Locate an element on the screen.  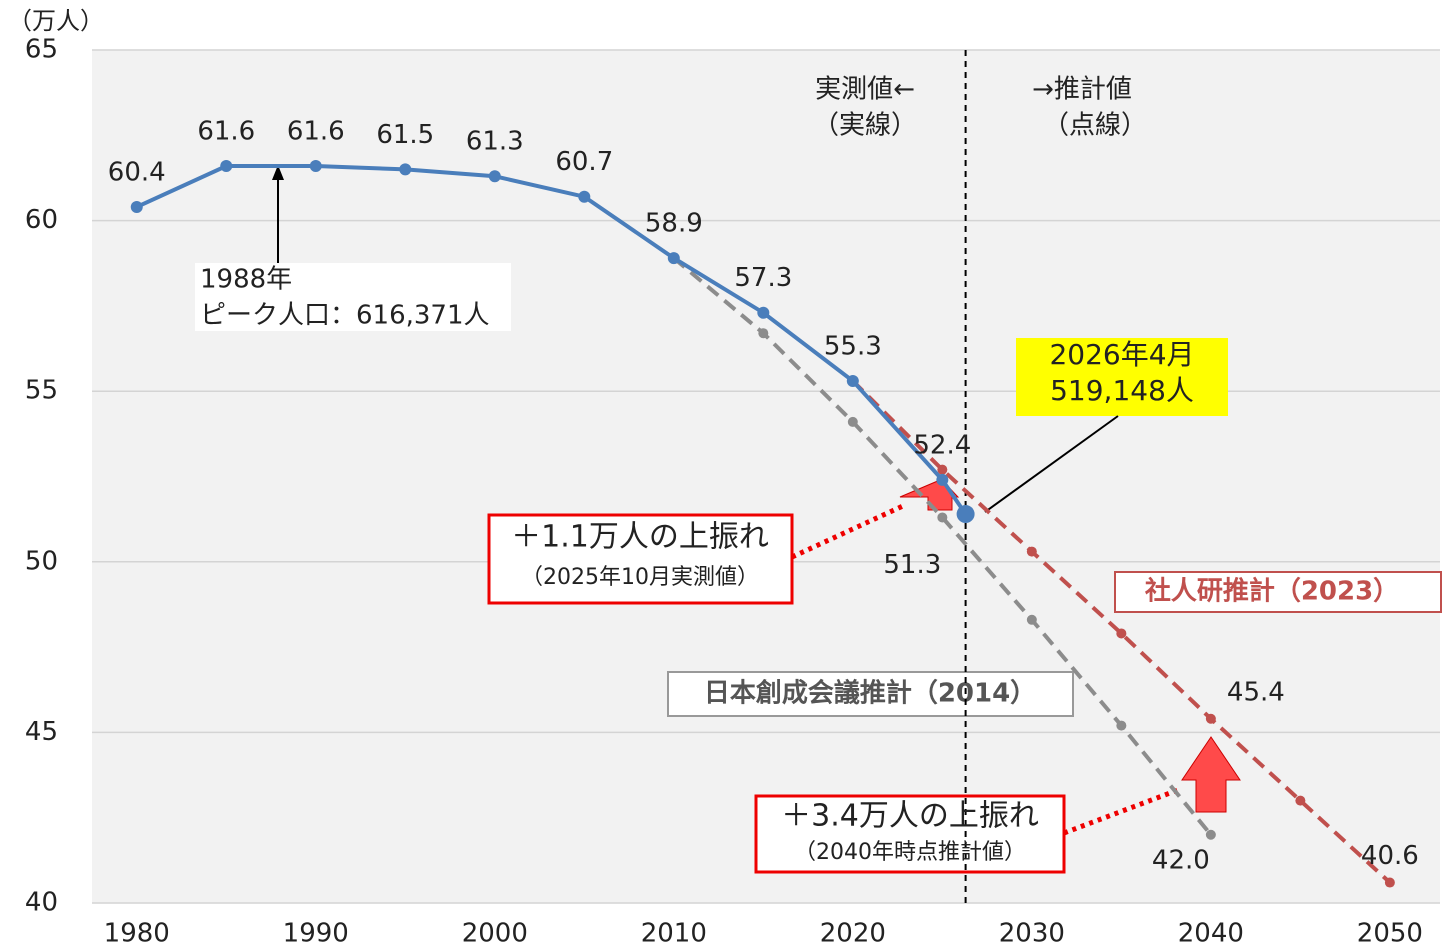
annotation: 実測値← is located at coordinates (865, 90).